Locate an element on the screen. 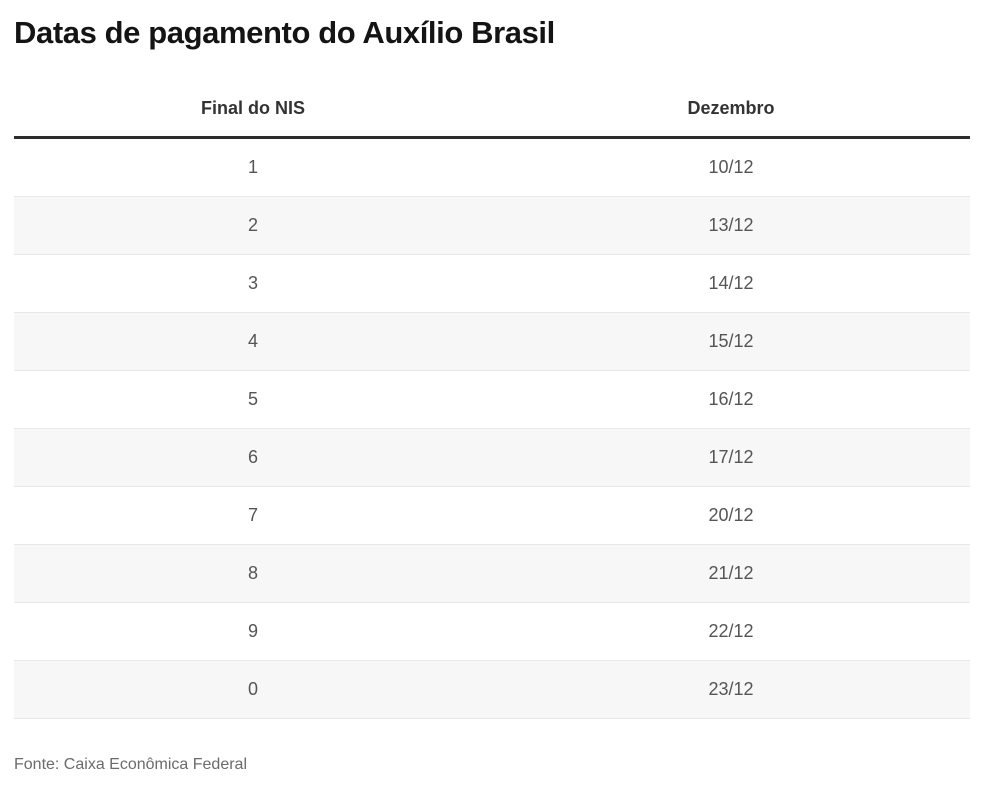 The height and width of the screenshot is (811, 984). cell-date: 21/12 is located at coordinates (731, 573).